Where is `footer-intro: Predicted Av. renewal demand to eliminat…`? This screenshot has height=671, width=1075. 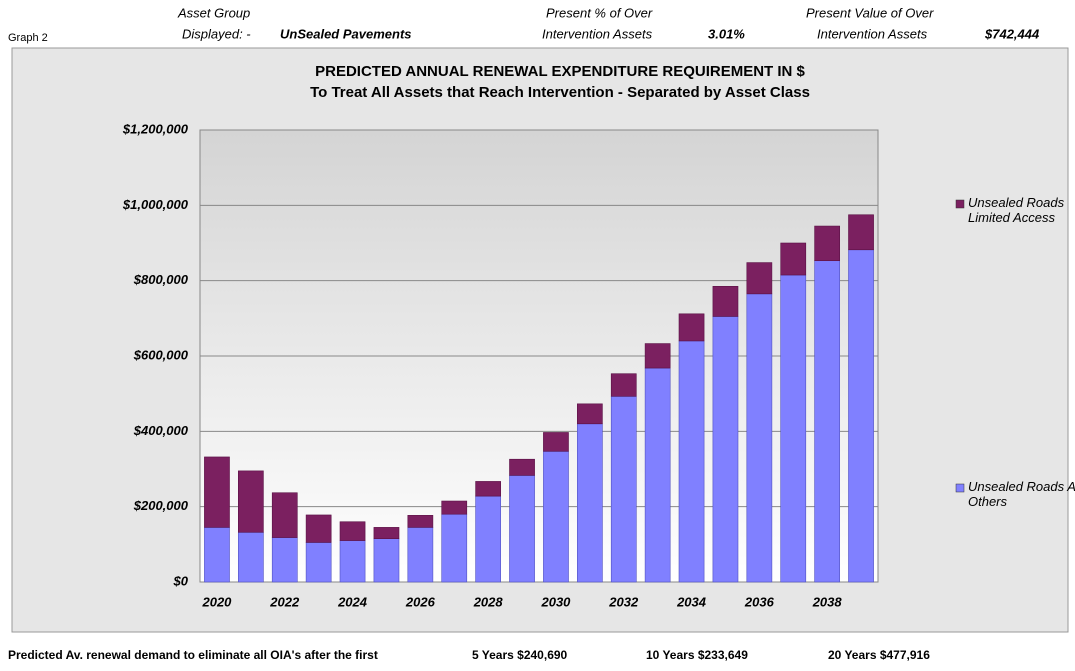 footer-intro: Predicted Av. renewal demand to eliminat… is located at coordinates (193, 655).